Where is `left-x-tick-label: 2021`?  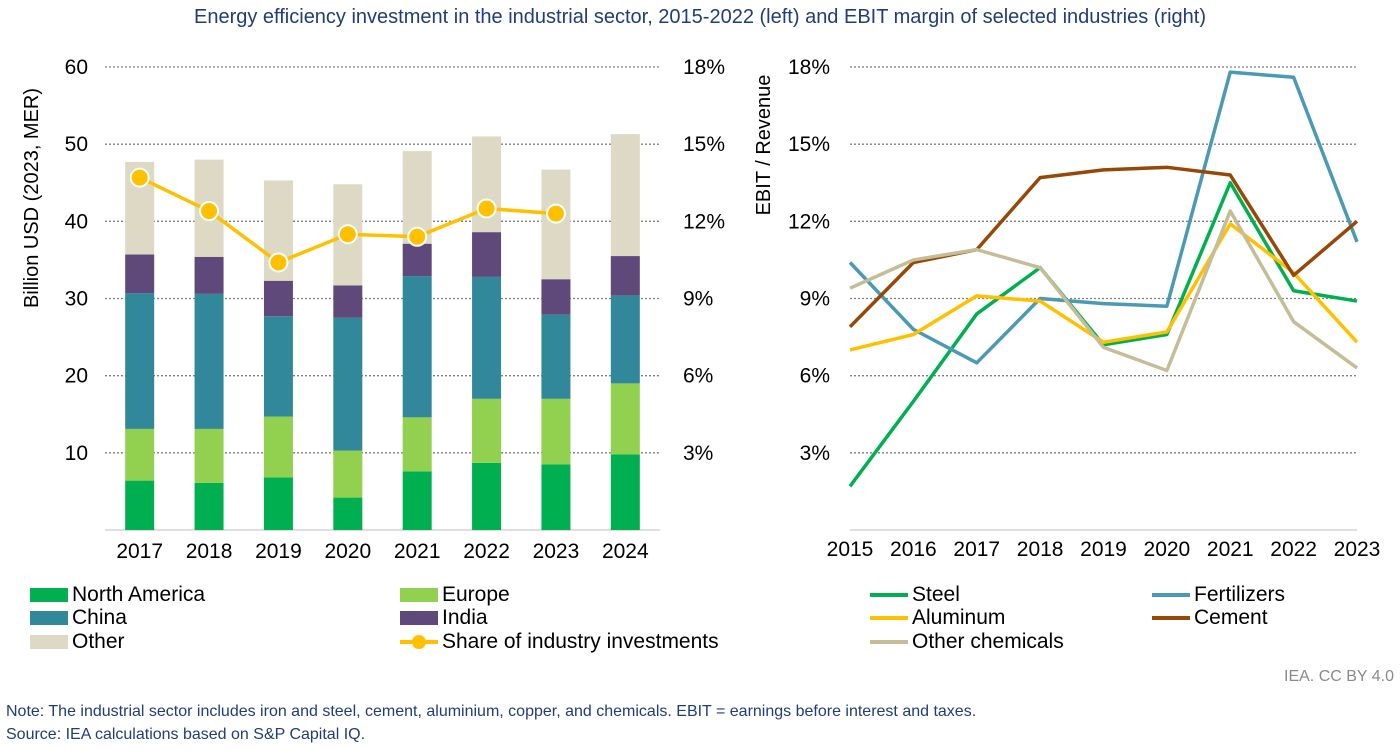 left-x-tick-label: 2021 is located at coordinates (417, 551).